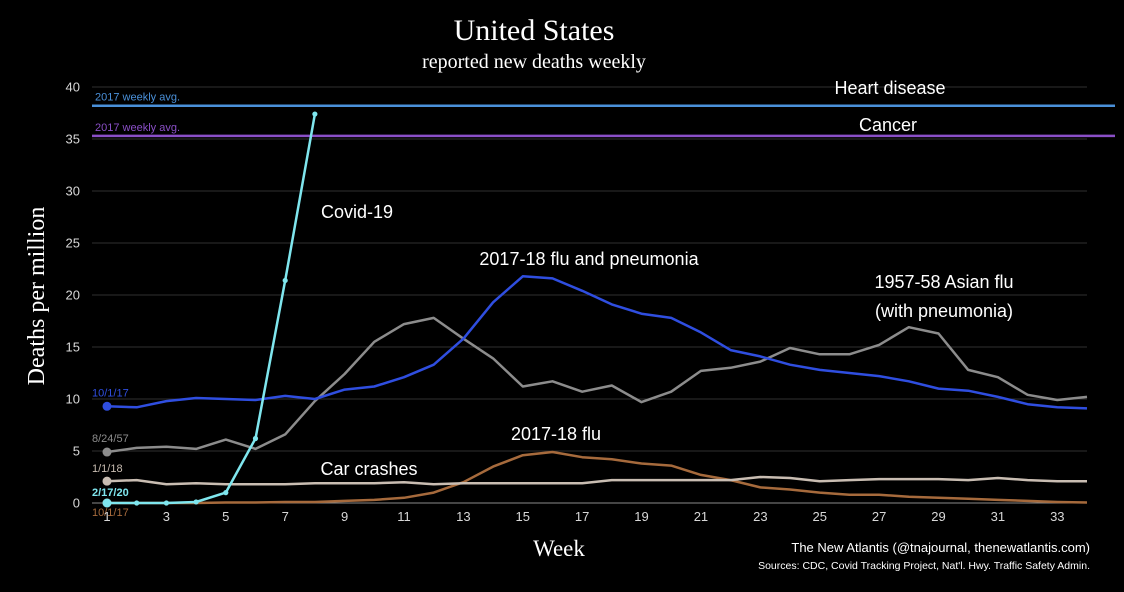 Image resolution: width=1124 pixels, height=592 pixels. Describe the element at coordinates (888, 125) in the screenshot. I see `annotation-cancer: Cancer` at that location.